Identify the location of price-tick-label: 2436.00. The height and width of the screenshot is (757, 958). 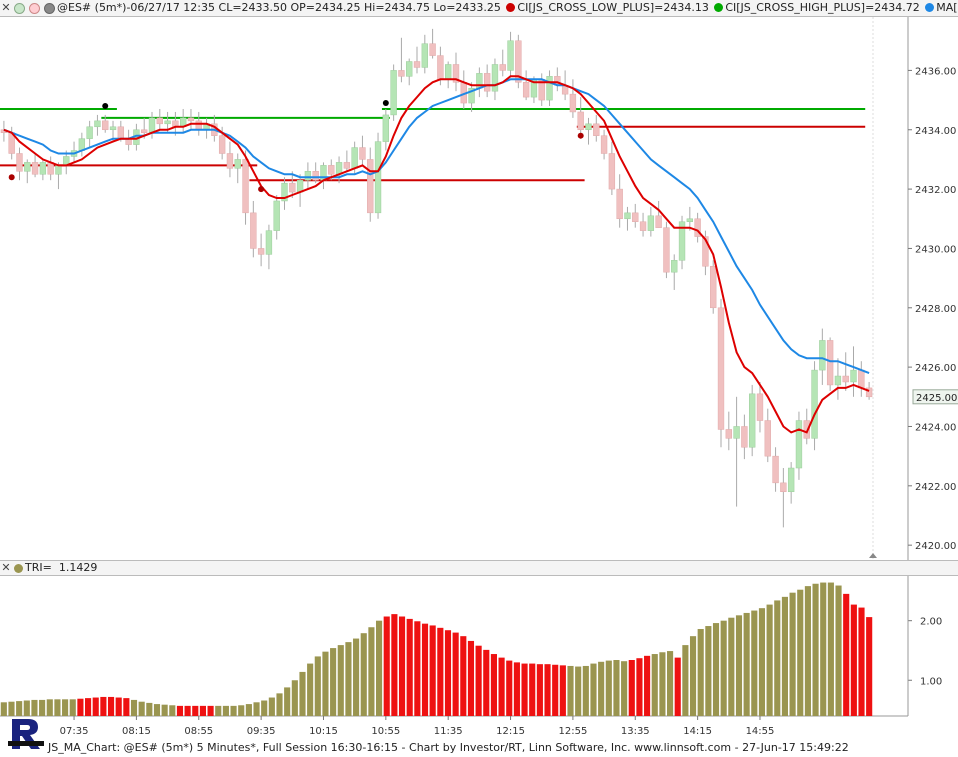
(935, 71).